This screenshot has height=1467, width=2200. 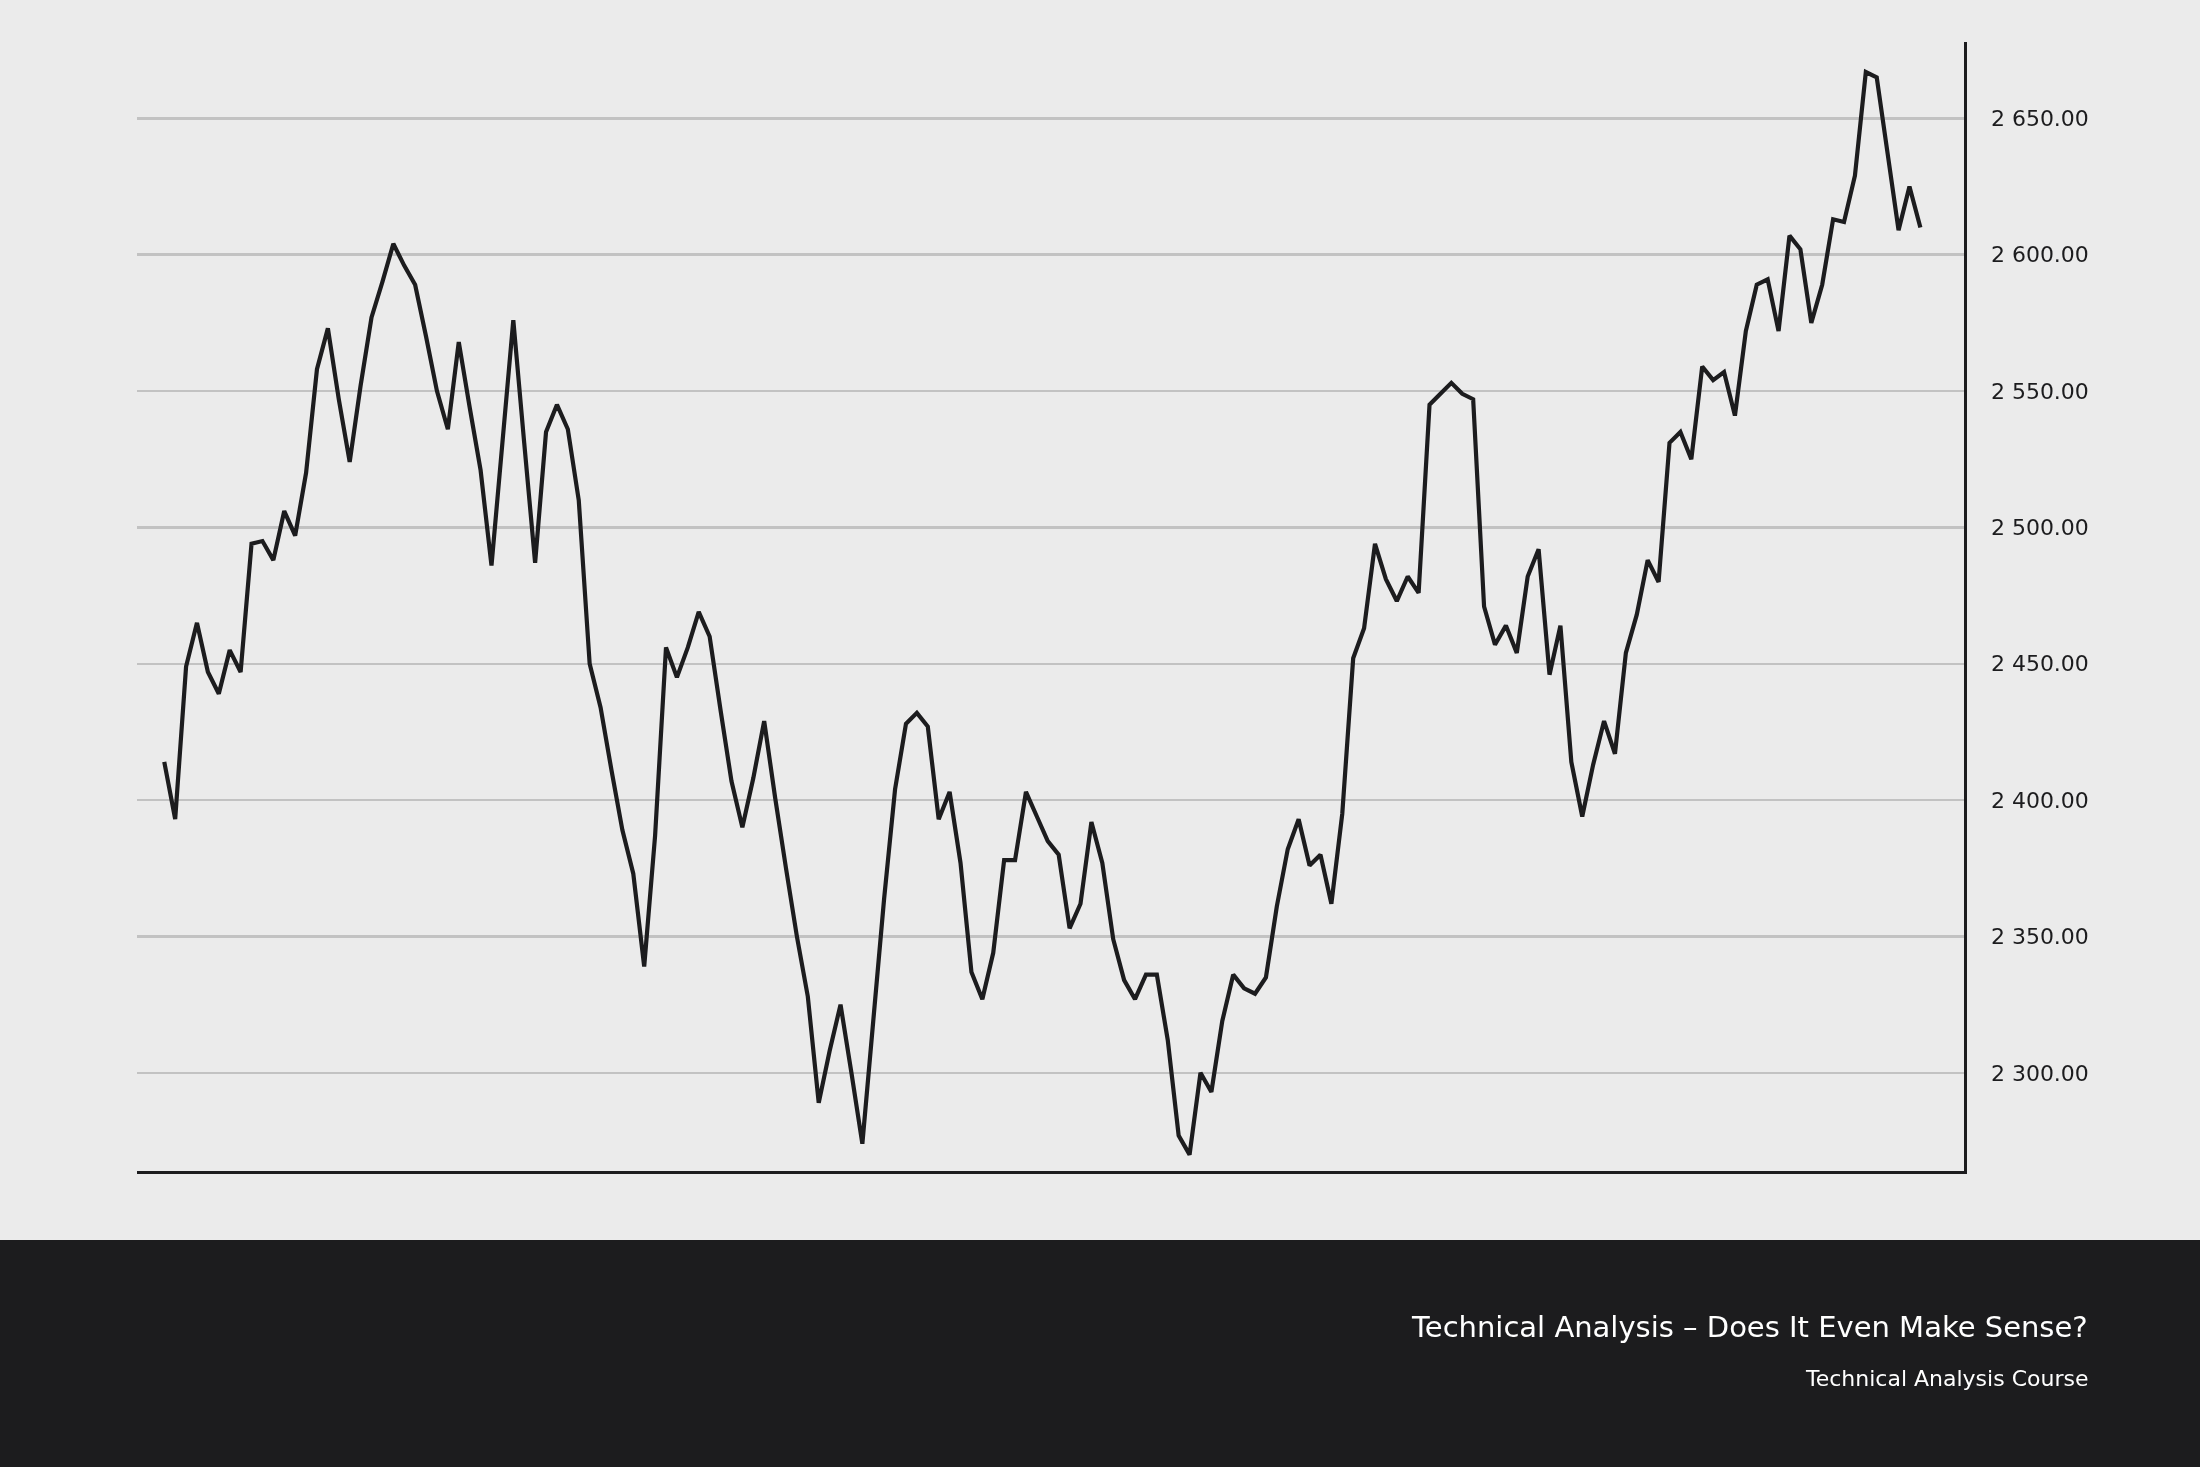 I want to click on y-tick-label: 2 350.00, so click(x=2039, y=937).